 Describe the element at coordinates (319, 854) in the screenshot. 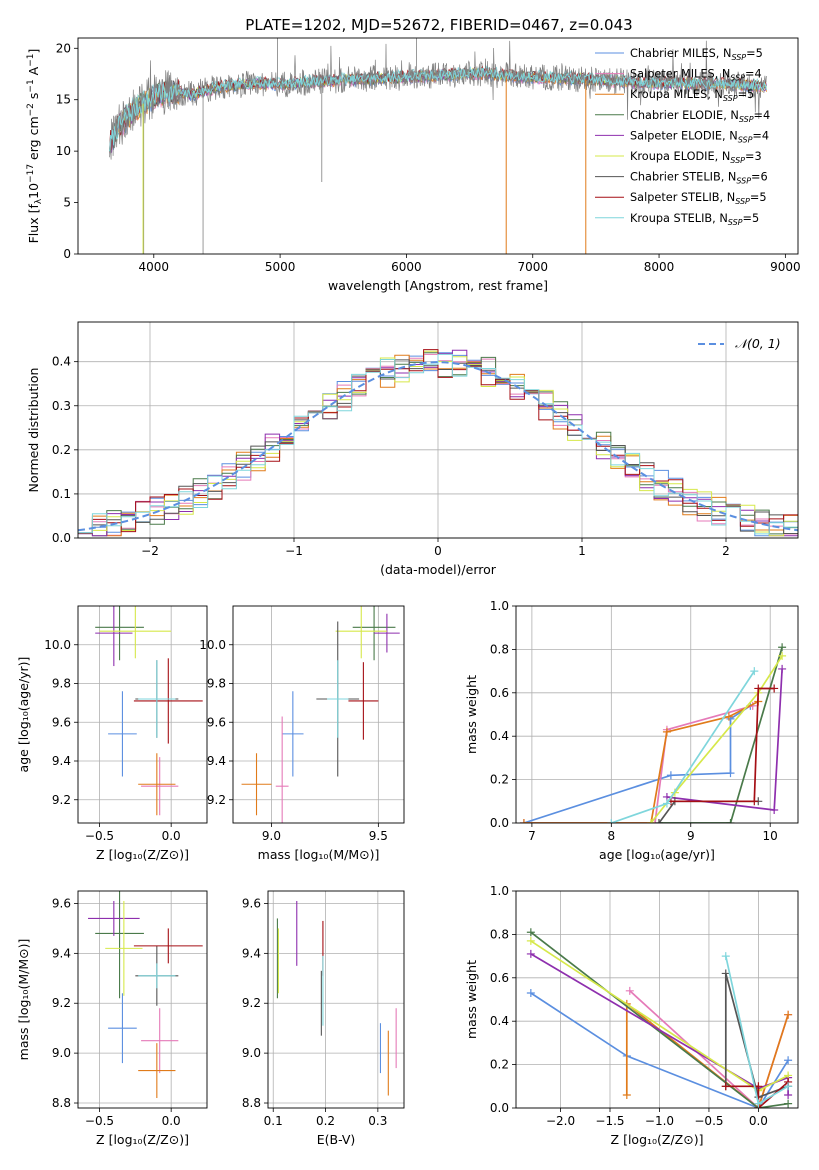

I see `x-axis-label: mass [log₁₀(M/M⊙)]` at that location.